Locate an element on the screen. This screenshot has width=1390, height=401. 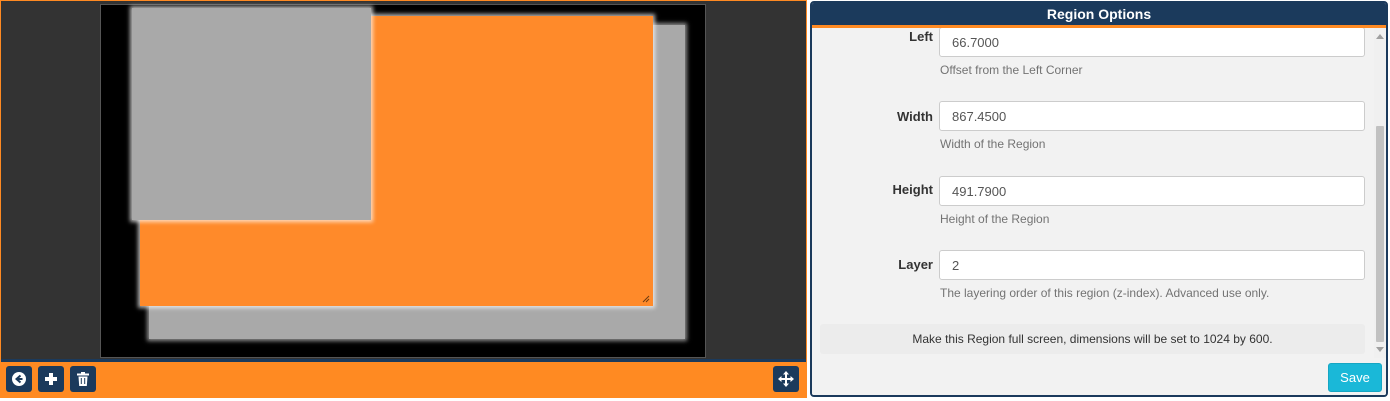
save-button: Save is located at coordinates (1355, 377).